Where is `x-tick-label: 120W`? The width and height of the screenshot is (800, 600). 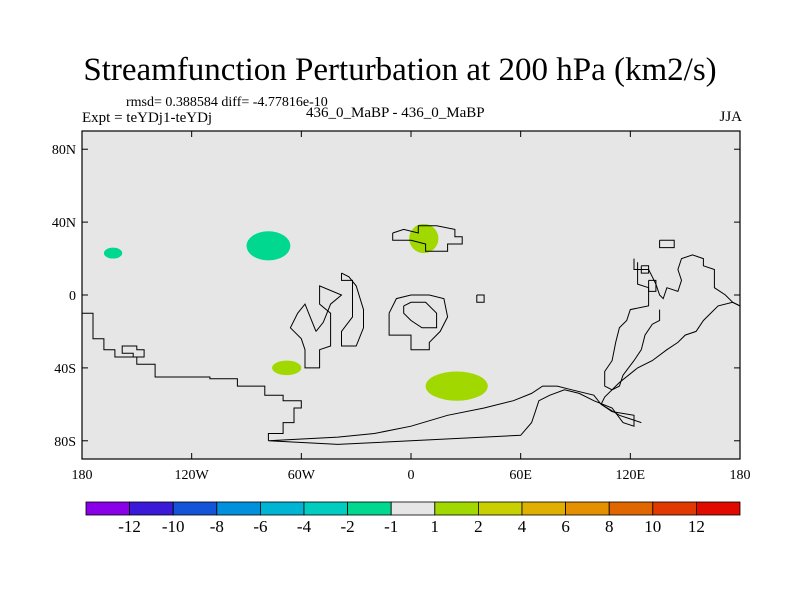
x-tick-label: 120W is located at coordinates (192, 475).